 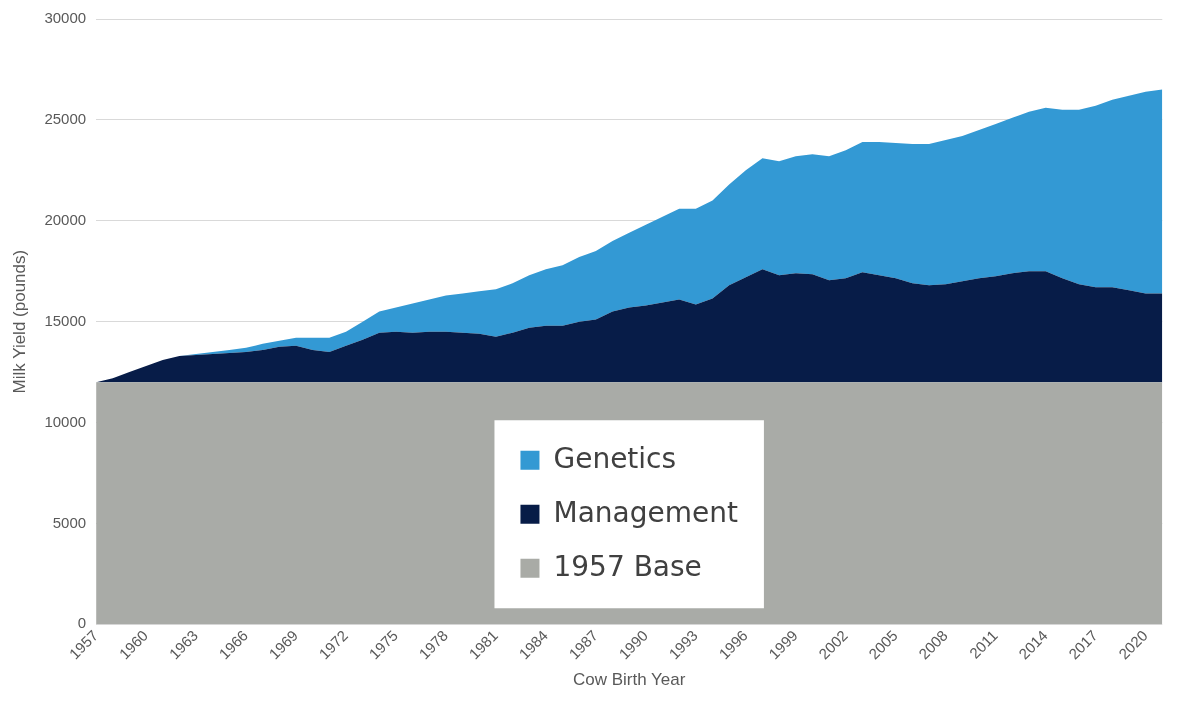 What do you see at coordinates (65, 18) in the screenshot?
I see `y-tick-label: 30000` at bounding box center [65, 18].